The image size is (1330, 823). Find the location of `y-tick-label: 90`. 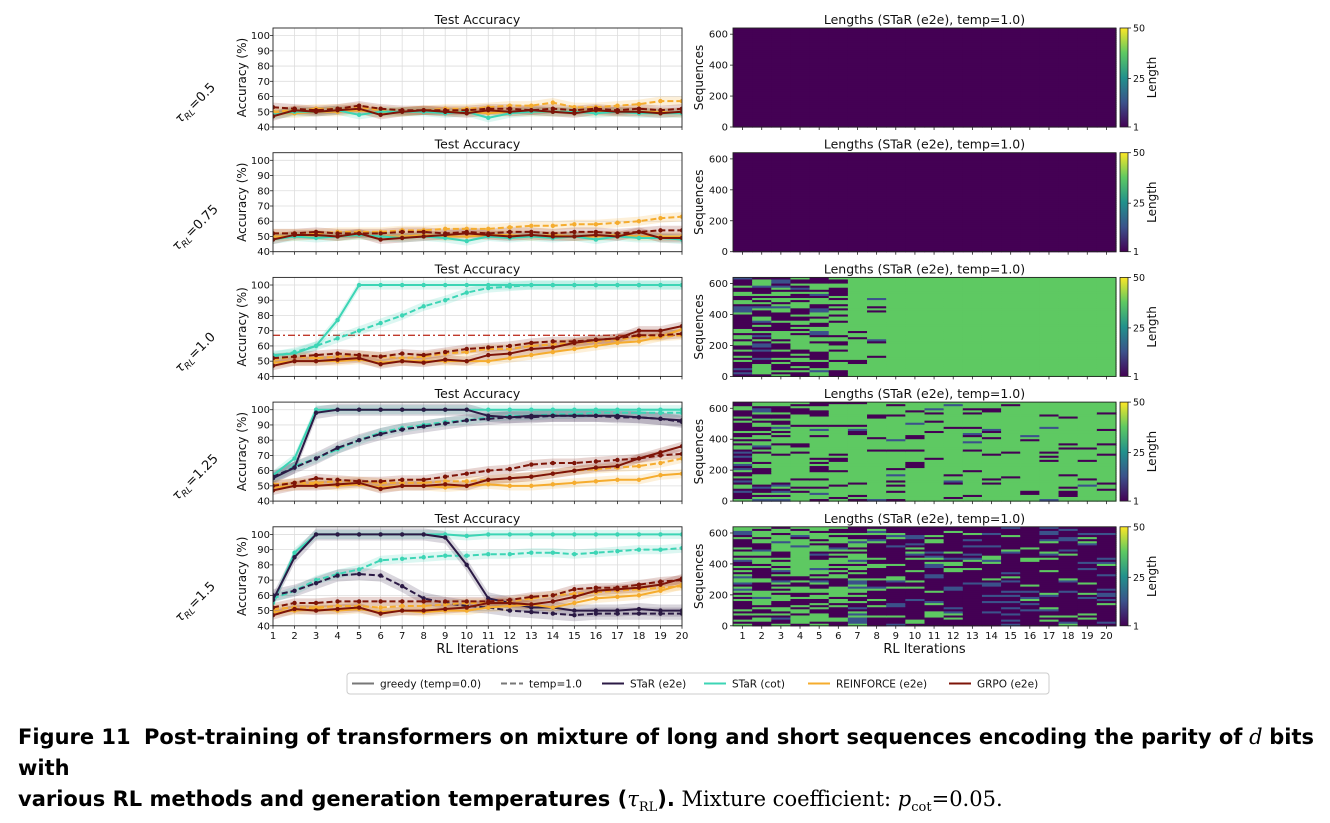

y-tick-label: 90 is located at coordinates (263, 176).